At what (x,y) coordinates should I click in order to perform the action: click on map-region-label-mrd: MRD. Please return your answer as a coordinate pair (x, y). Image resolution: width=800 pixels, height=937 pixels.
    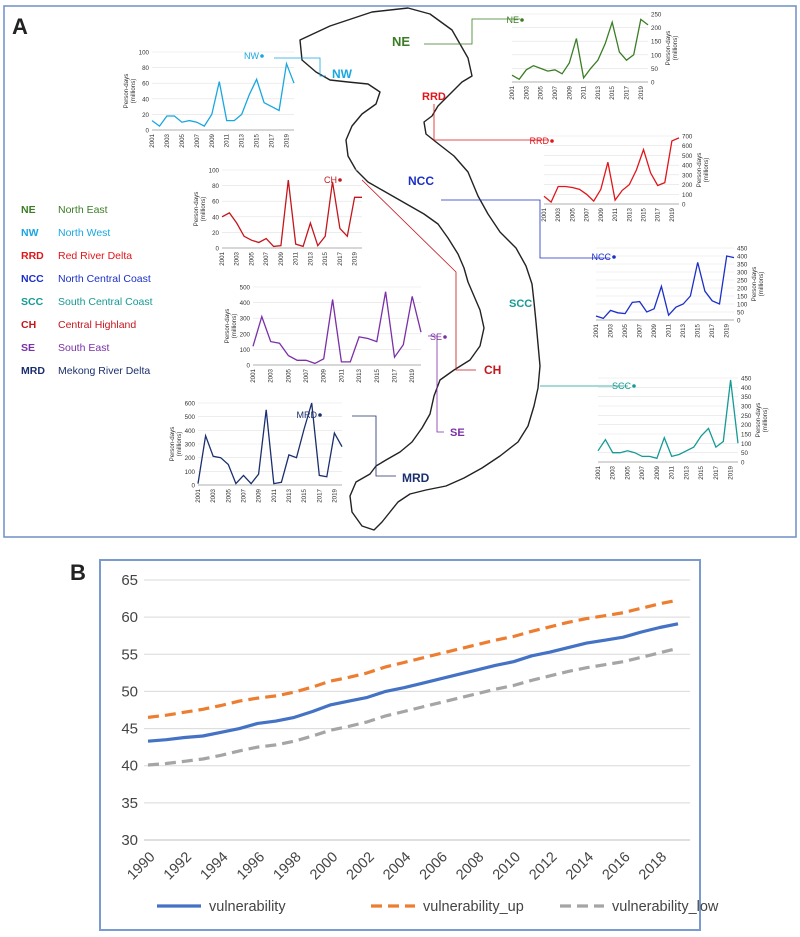
    Looking at the image, I should click on (416, 478).